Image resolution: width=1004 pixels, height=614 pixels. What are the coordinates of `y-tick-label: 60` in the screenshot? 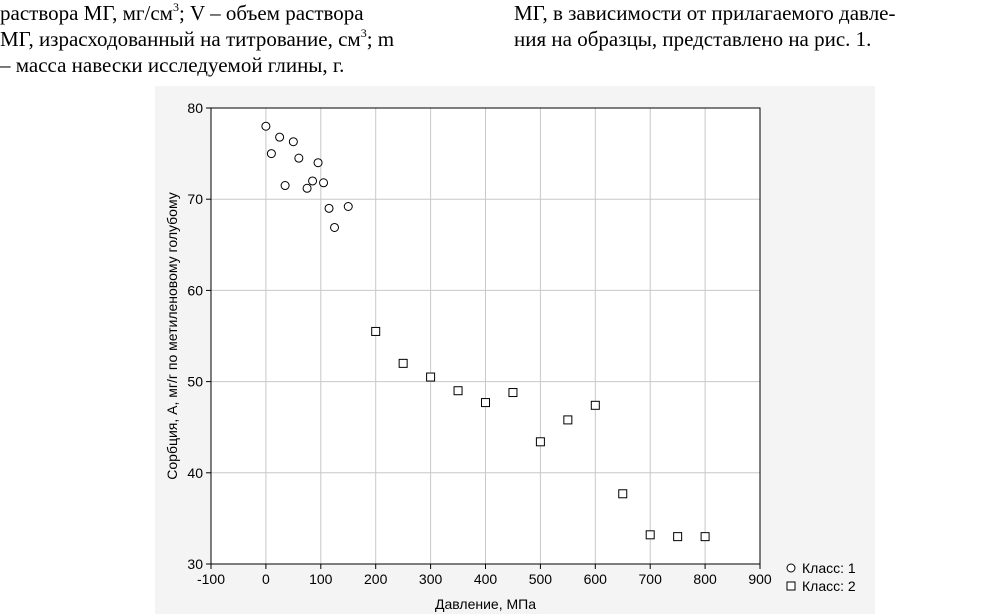 It's located at (195, 290).